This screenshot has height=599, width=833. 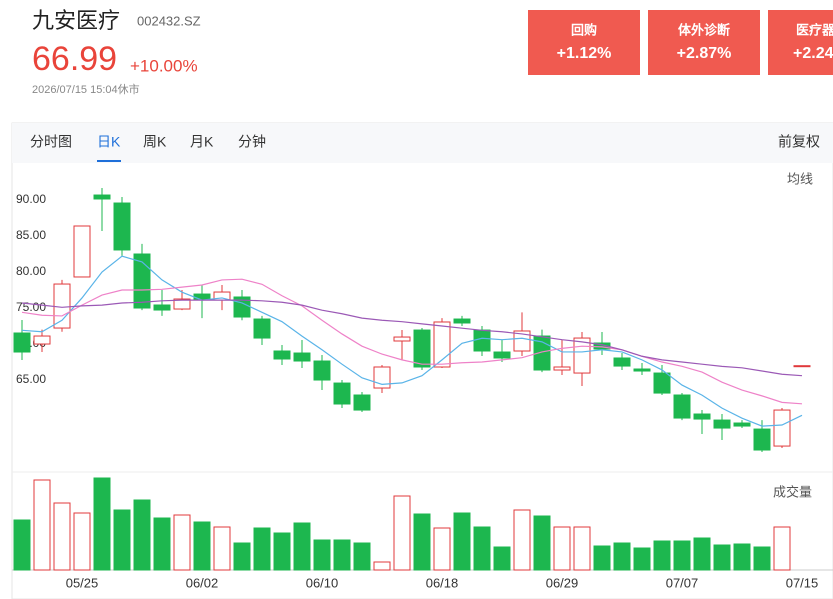 I want to click on time: 2026/07/15 15:04休市, so click(x=86, y=89).